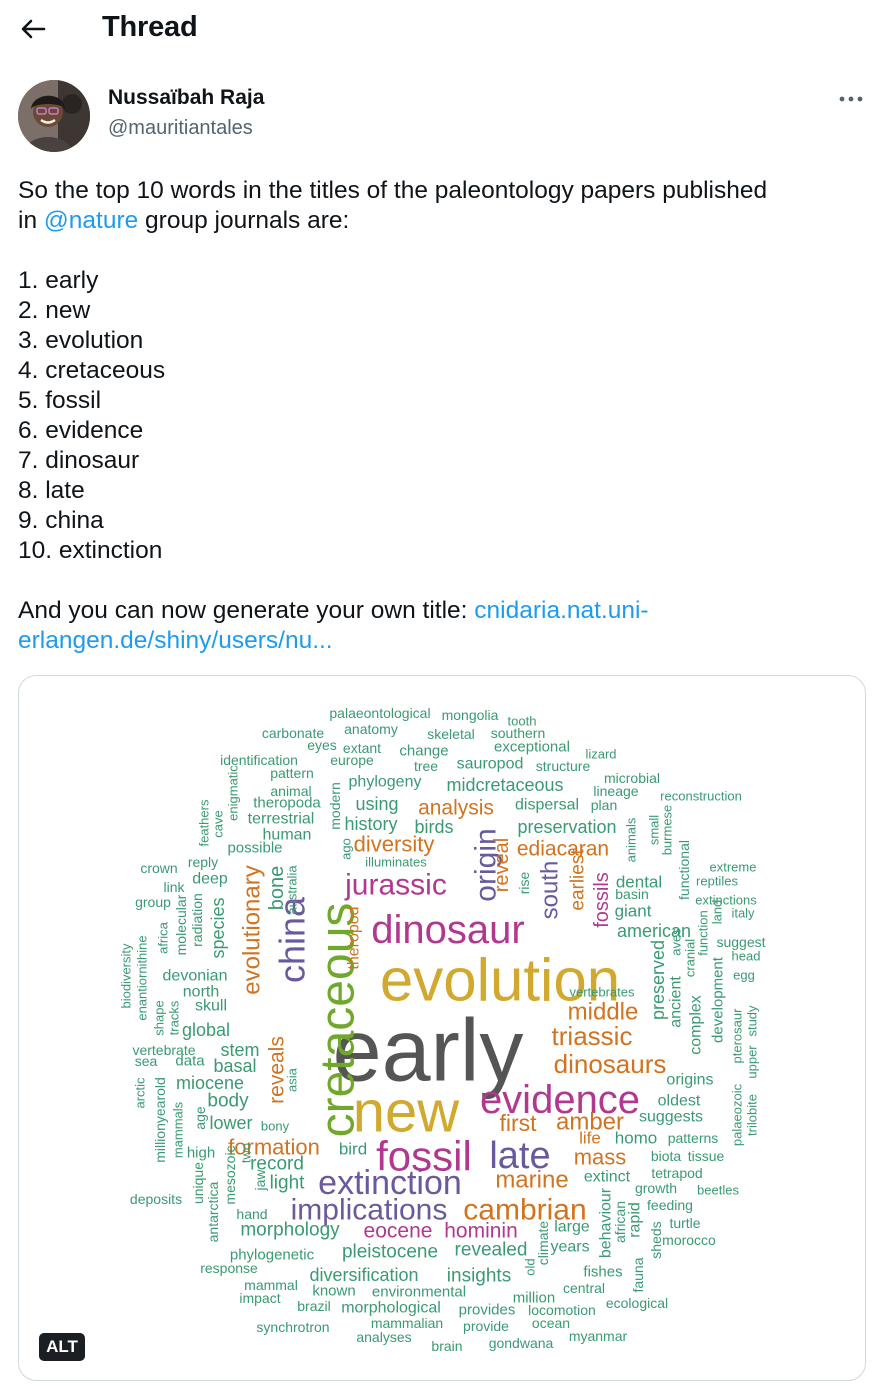 This screenshot has width=884, height=1386. Describe the element at coordinates (600, 754) in the screenshot. I see `wordcloud-word: lizard` at that location.